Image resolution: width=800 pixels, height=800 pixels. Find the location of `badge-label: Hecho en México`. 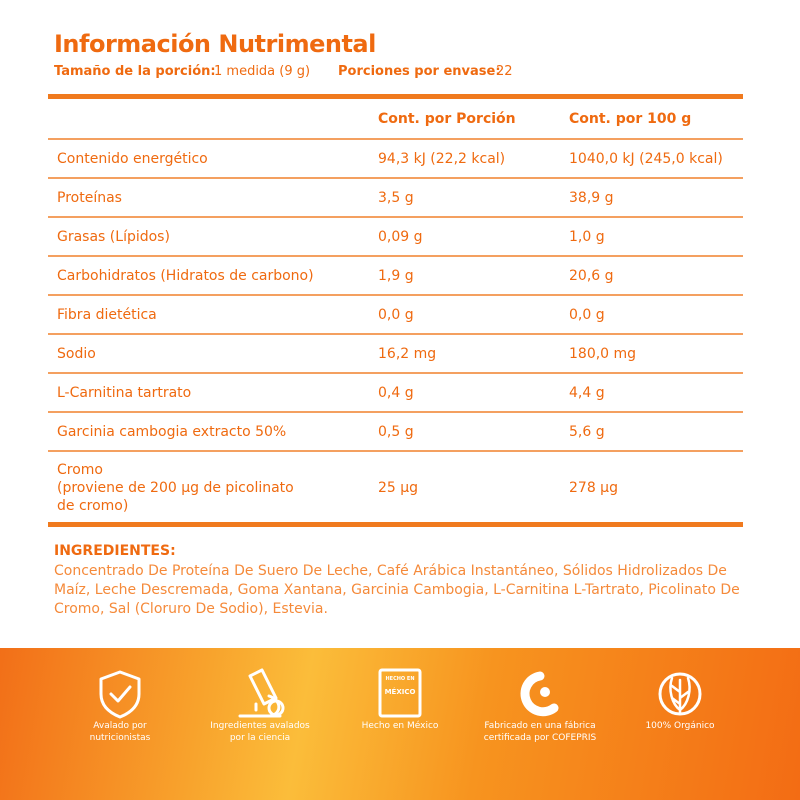

badge-label: Hecho en México is located at coordinates (400, 726).